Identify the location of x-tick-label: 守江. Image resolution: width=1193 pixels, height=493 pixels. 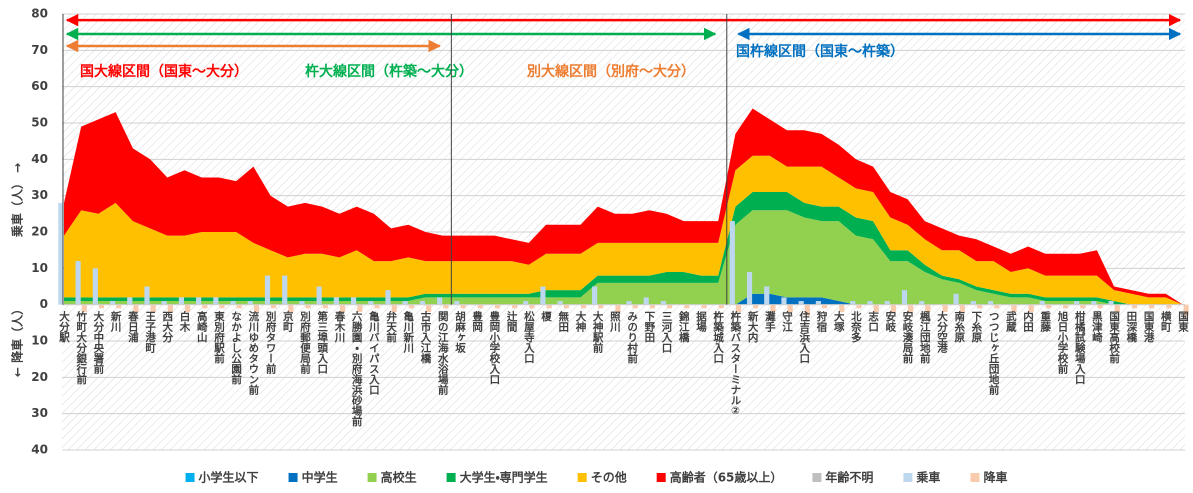
(787, 321).